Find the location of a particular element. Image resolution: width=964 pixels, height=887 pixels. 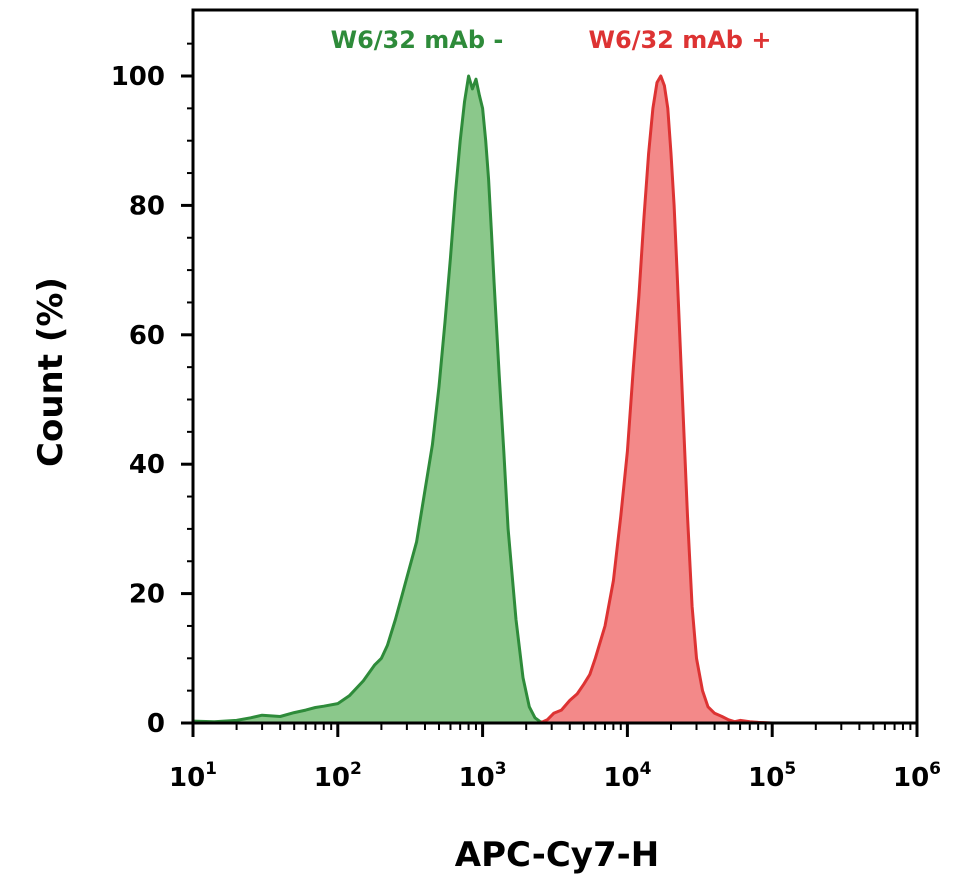

x-tick-exponent: 5 is located at coordinates (790, 769).